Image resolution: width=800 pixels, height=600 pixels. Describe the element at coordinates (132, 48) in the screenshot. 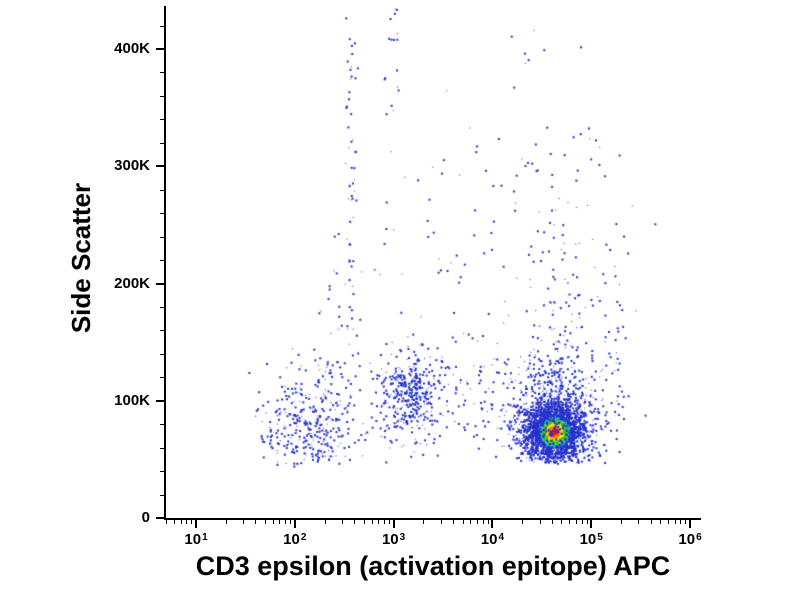

I see `y-axis-tick-label: 400K` at that location.